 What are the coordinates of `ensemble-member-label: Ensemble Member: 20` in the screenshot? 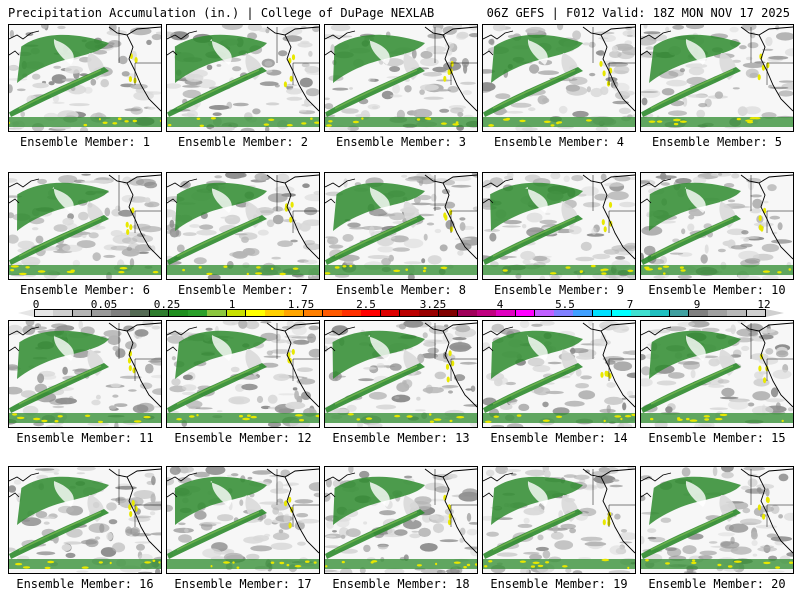 It's located at (717, 584).